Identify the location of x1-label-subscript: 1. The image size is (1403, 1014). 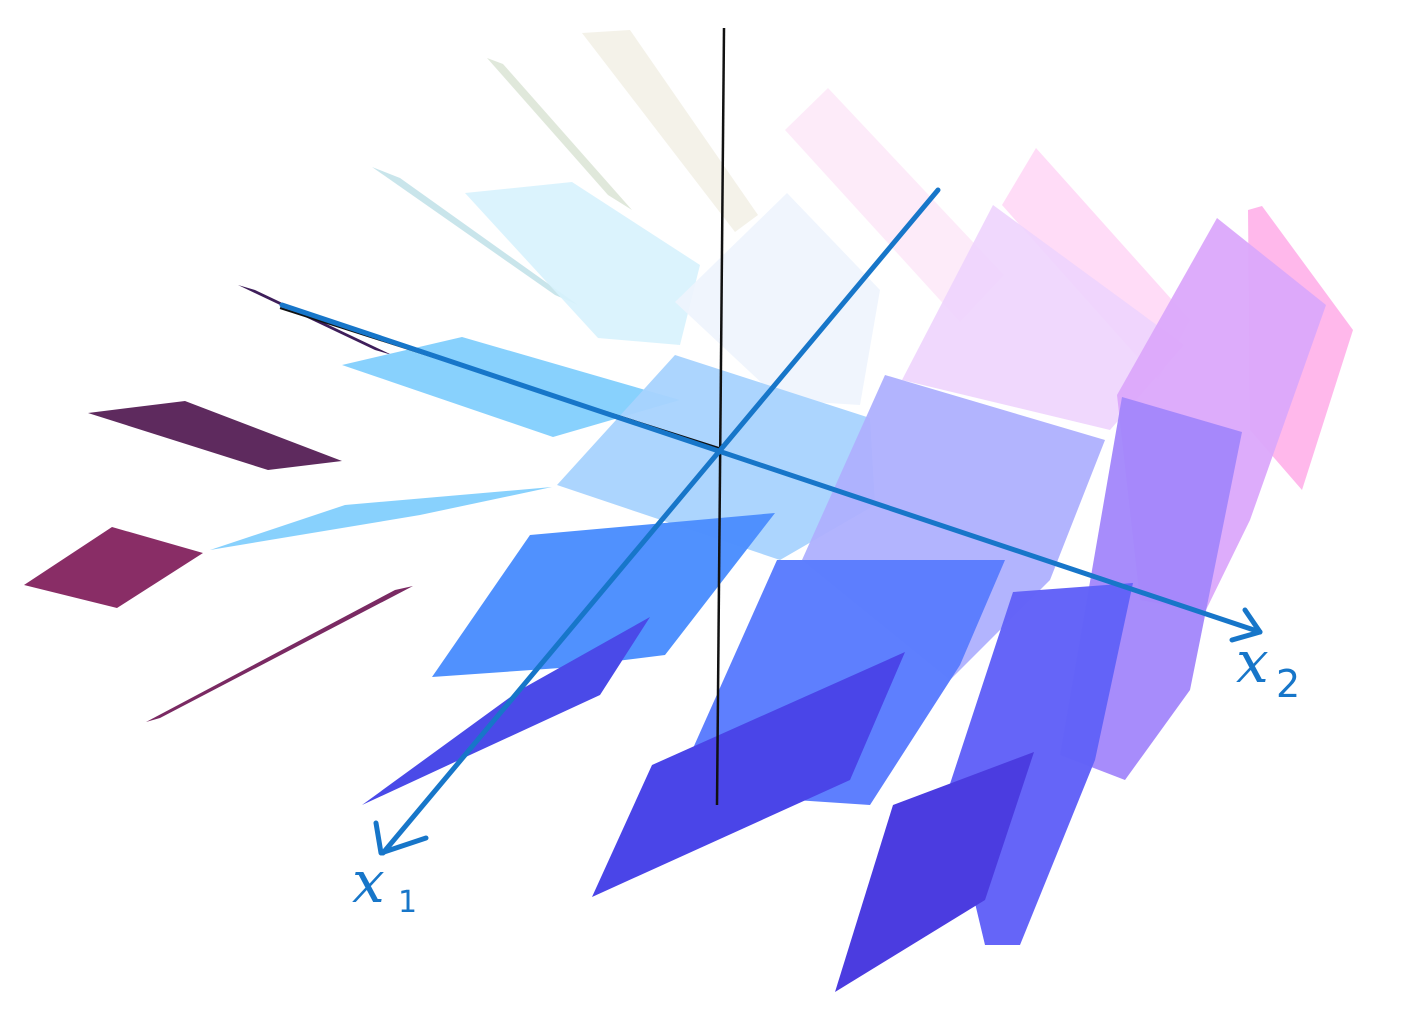
(407, 902).